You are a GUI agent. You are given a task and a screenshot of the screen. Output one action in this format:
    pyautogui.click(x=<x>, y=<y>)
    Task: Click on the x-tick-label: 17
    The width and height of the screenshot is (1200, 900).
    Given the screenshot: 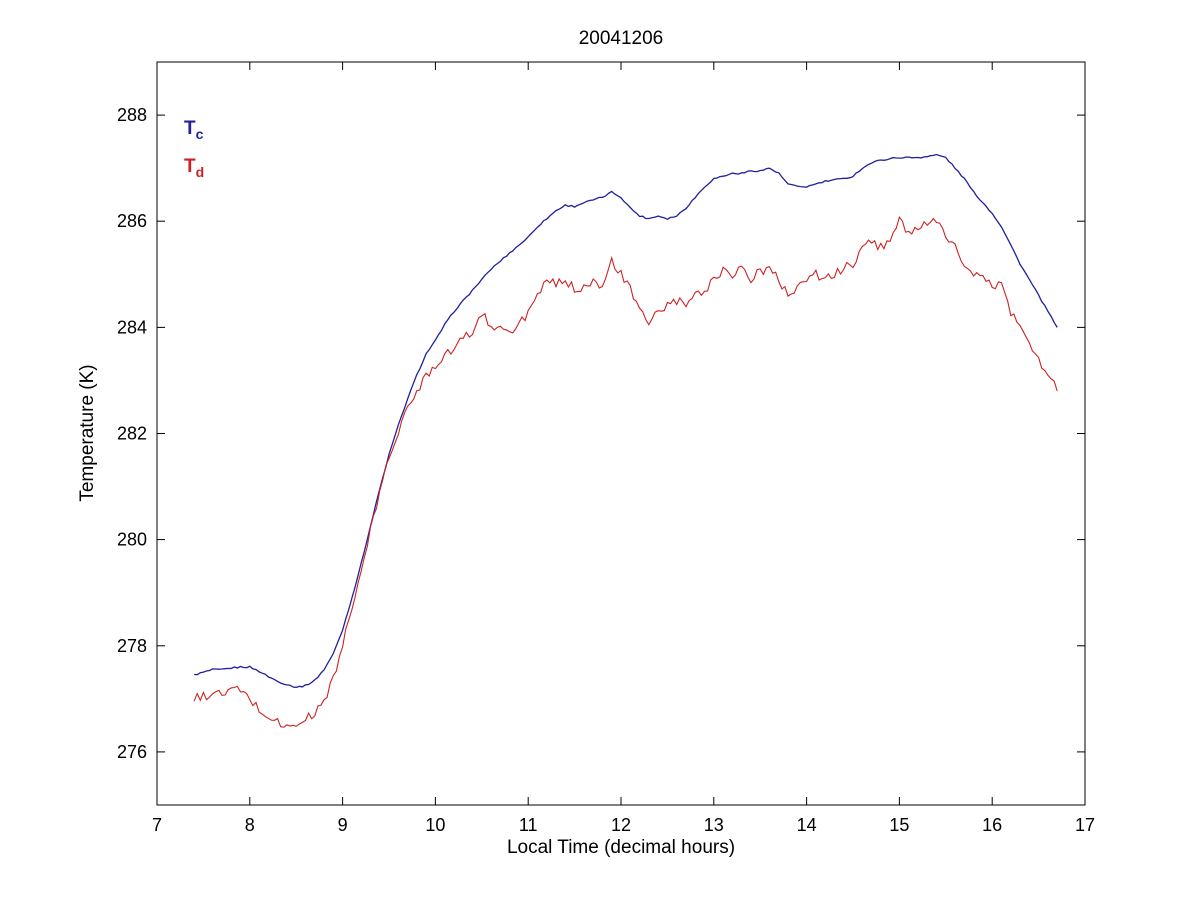 What is the action you would take?
    pyautogui.click(x=1085, y=825)
    